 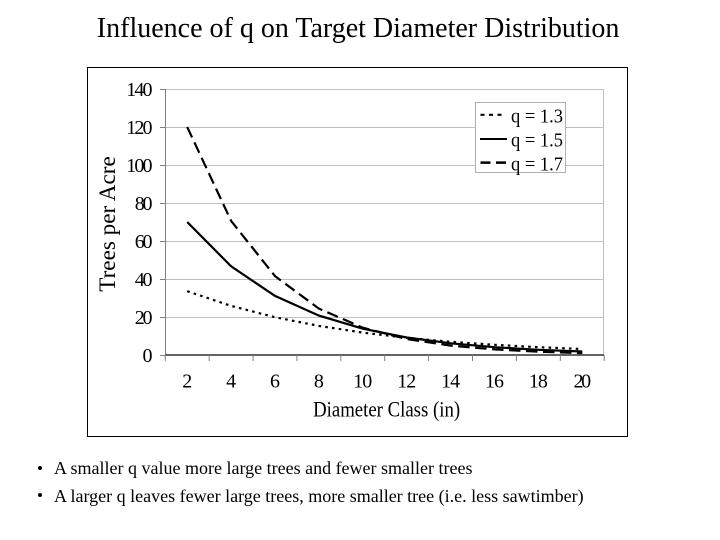 What do you see at coordinates (187, 382) in the screenshot?
I see `svg-text: 2` at bounding box center [187, 382].